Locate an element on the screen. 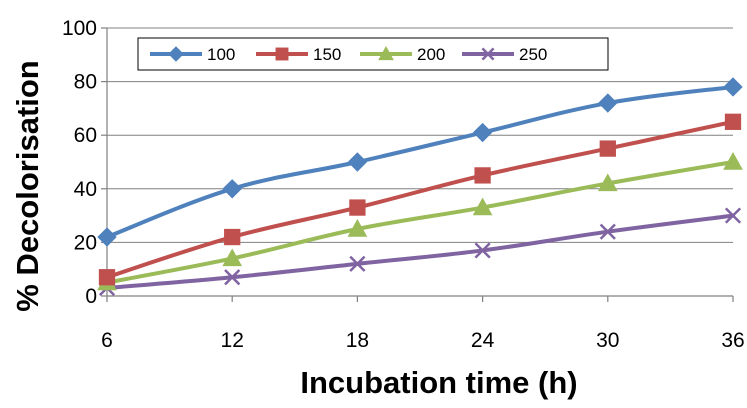 The image size is (747, 408). legend-entry-200: 200 is located at coordinates (402, 54).